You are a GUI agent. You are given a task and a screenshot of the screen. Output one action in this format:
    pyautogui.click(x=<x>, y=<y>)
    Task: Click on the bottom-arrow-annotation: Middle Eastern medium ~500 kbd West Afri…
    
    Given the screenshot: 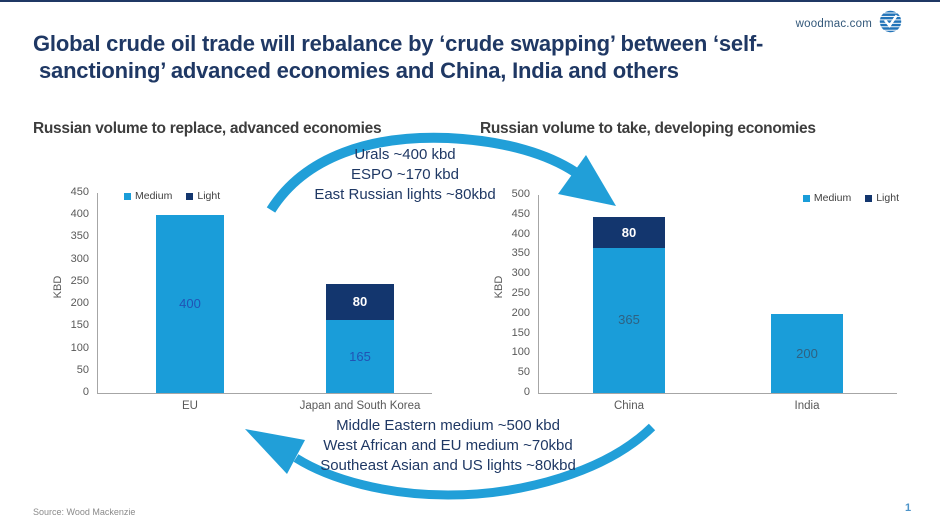 What is the action you would take?
    pyautogui.click(x=448, y=446)
    